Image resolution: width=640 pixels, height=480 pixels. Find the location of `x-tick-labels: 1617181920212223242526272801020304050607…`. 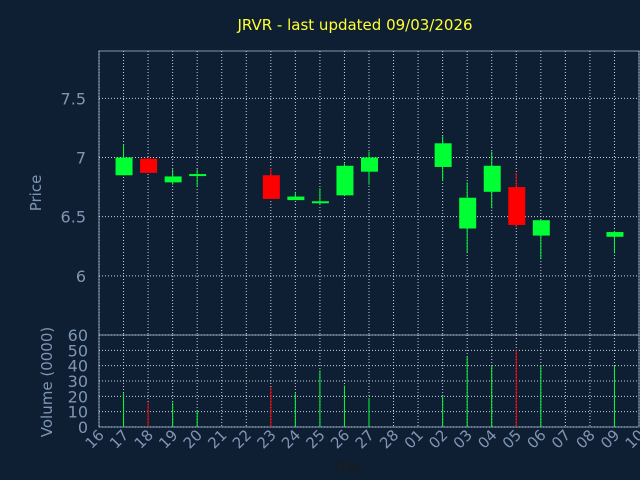

x-tick-labels: 1617181920212223242526272801020304050607… is located at coordinates (361, 439).